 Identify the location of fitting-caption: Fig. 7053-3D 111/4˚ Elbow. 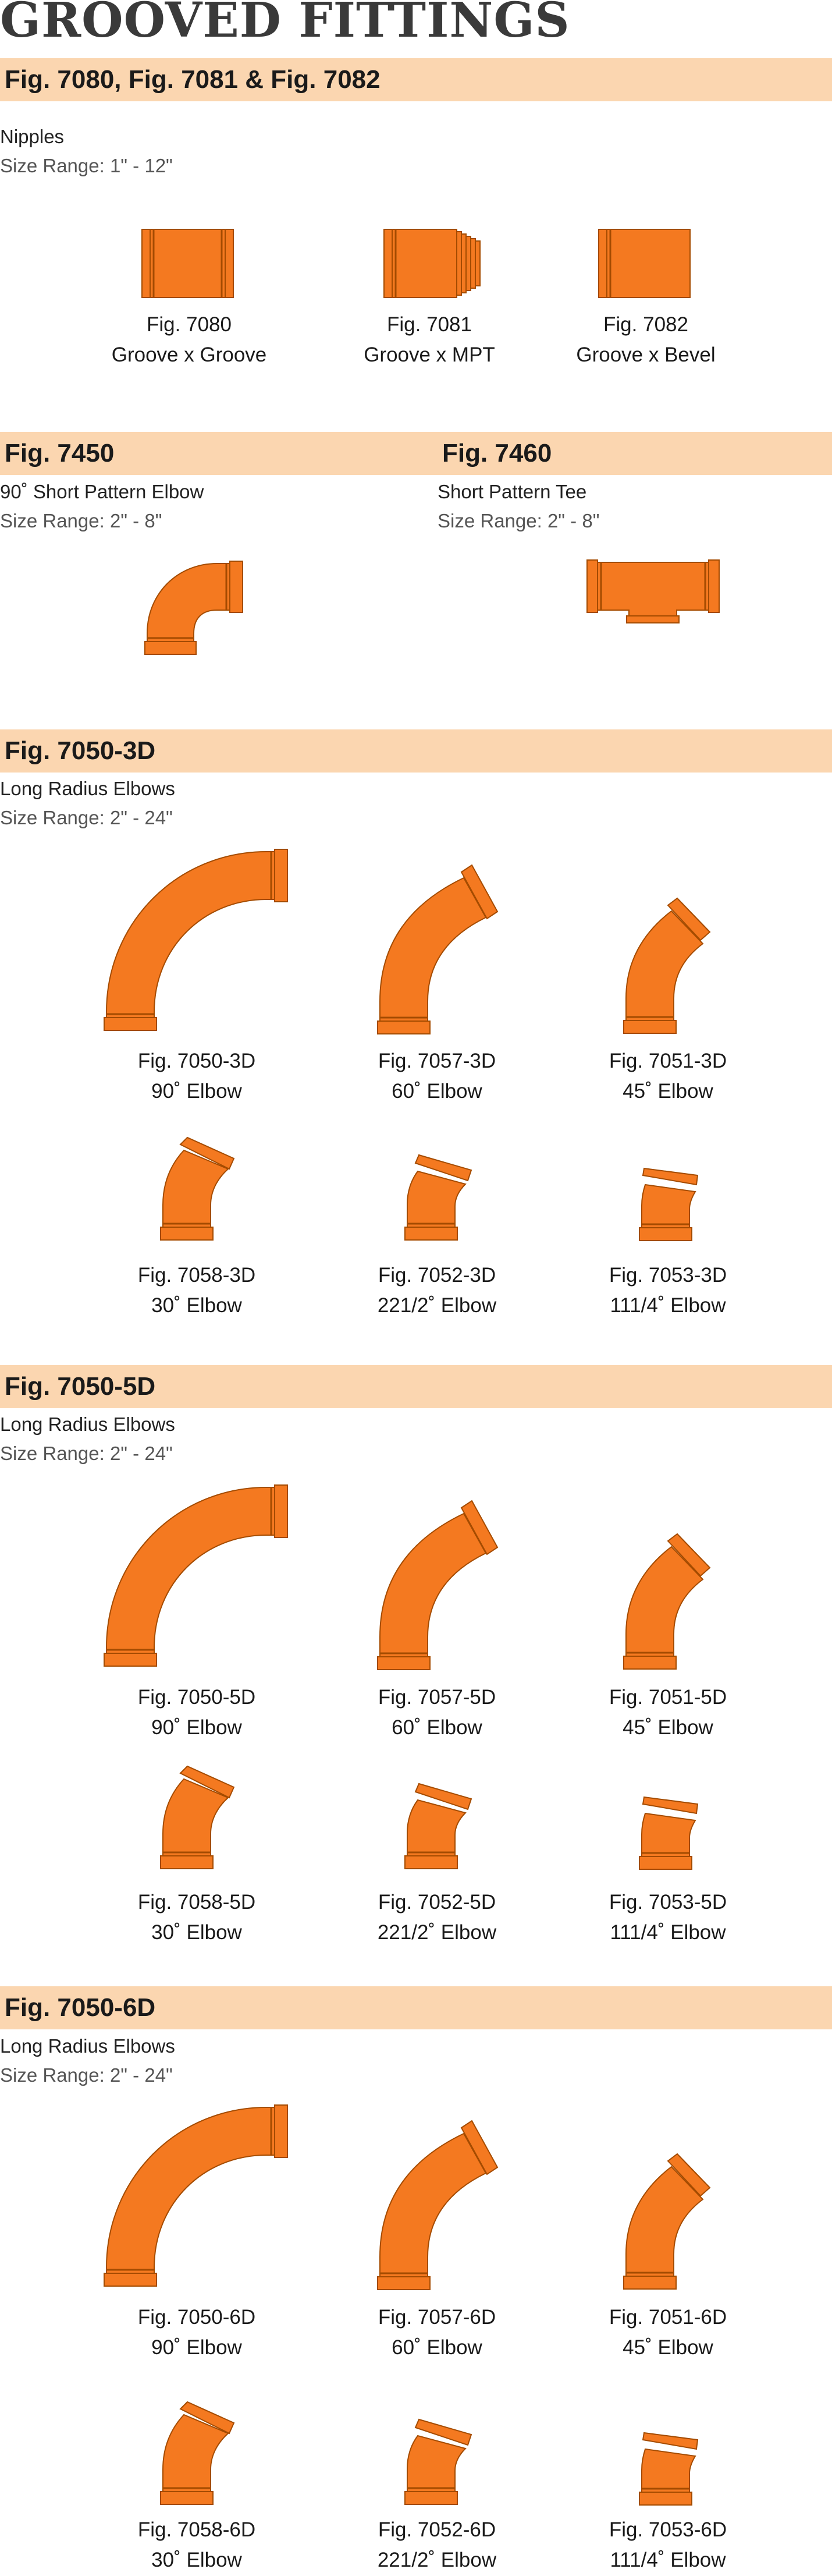
(668, 1290).